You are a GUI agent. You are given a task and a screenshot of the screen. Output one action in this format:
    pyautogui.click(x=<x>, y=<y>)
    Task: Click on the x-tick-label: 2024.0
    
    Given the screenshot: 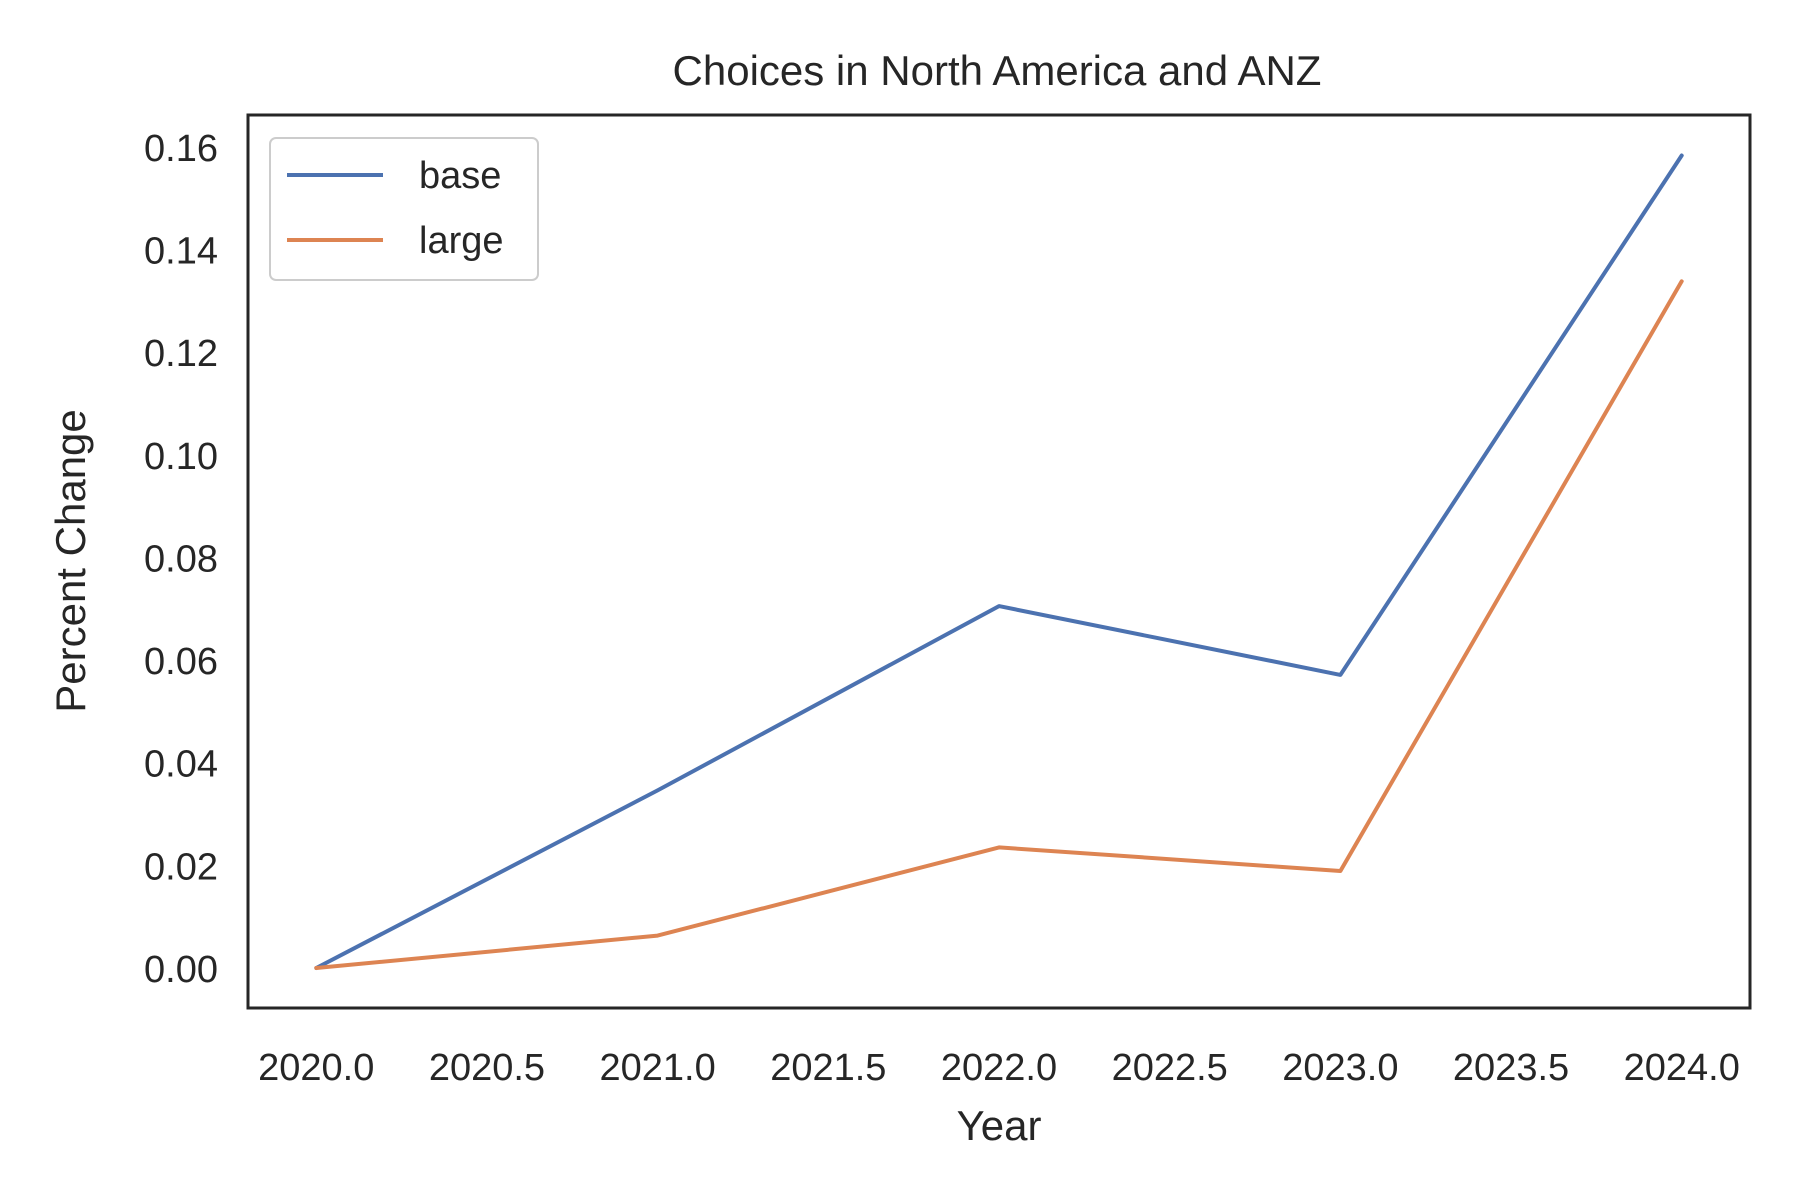 What is the action you would take?
    pyautogui.click(x=1682, y=1068)
    